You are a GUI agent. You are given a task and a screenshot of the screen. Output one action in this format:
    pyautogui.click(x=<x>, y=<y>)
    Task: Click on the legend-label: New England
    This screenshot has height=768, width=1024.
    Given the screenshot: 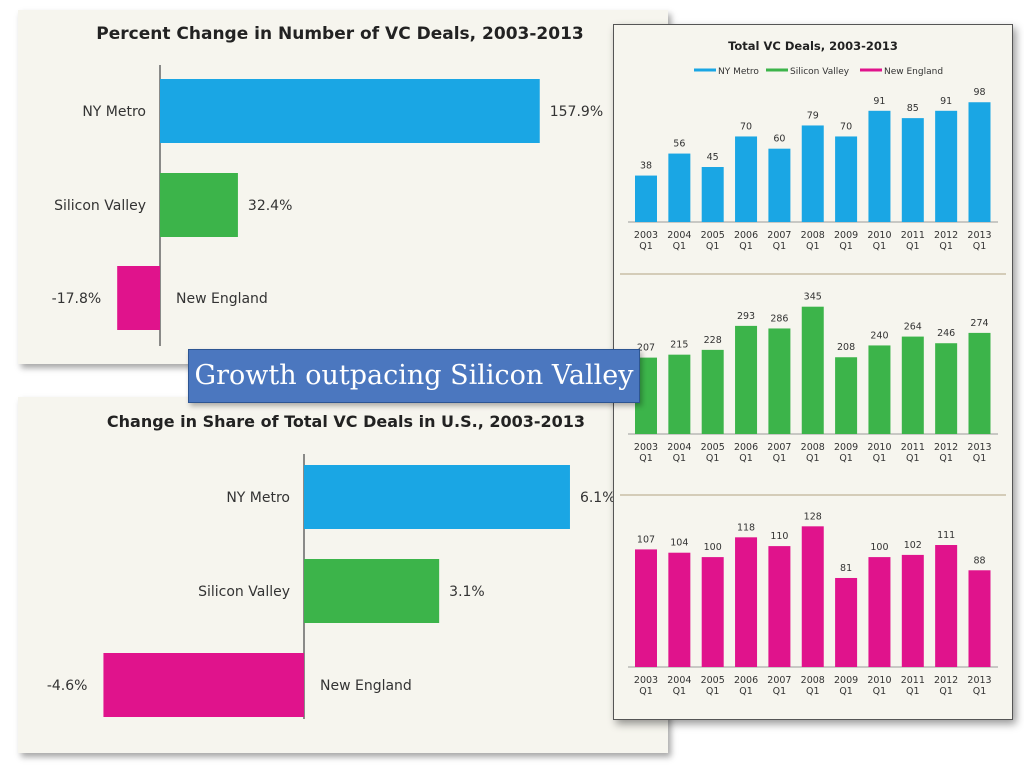 What is the action you would take?
    pyautogui.click(x=913, y=72)
    